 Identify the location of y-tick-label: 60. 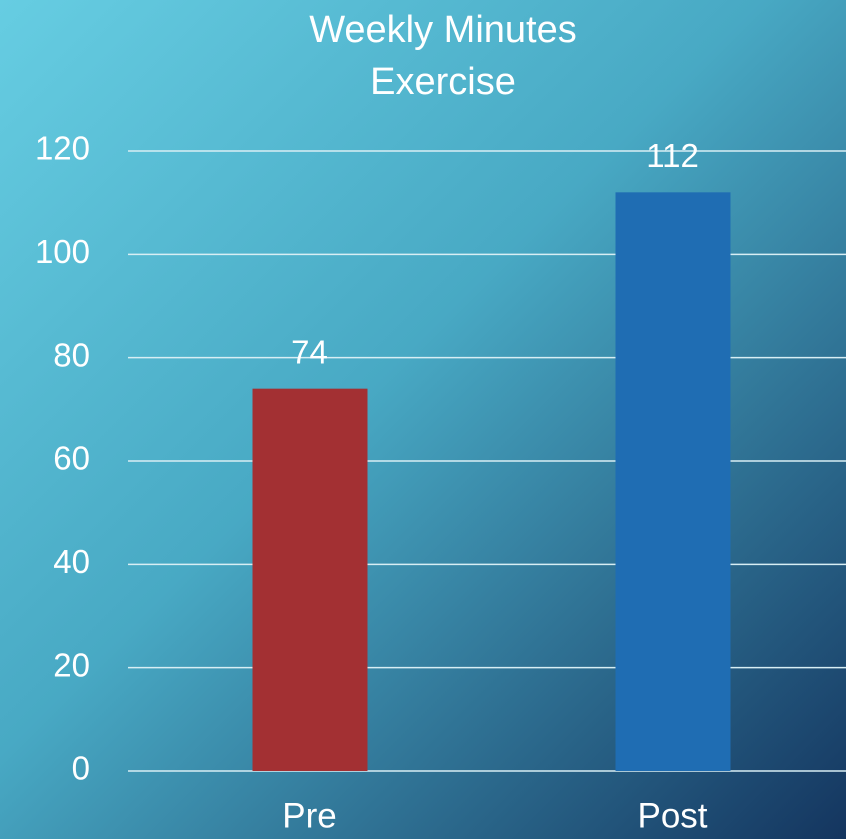
(71, 458).